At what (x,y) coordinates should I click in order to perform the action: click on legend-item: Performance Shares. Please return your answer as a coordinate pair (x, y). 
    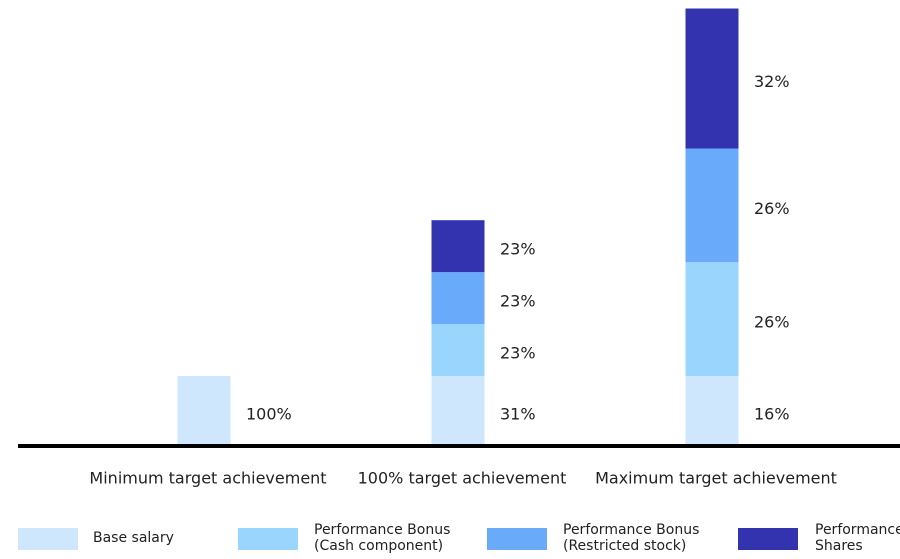
    Looking at the image, I should click on (857, 538).